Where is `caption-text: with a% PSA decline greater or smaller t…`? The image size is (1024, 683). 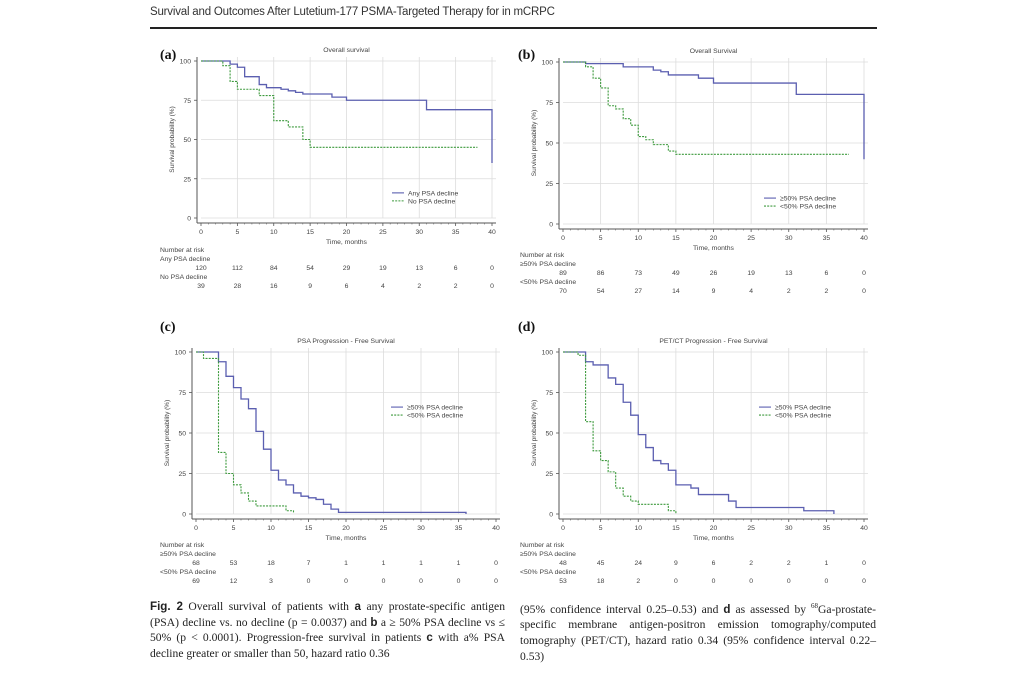 caption-text: with a% PSA decline greater or smaller t… is located at coordinates (327, 645).